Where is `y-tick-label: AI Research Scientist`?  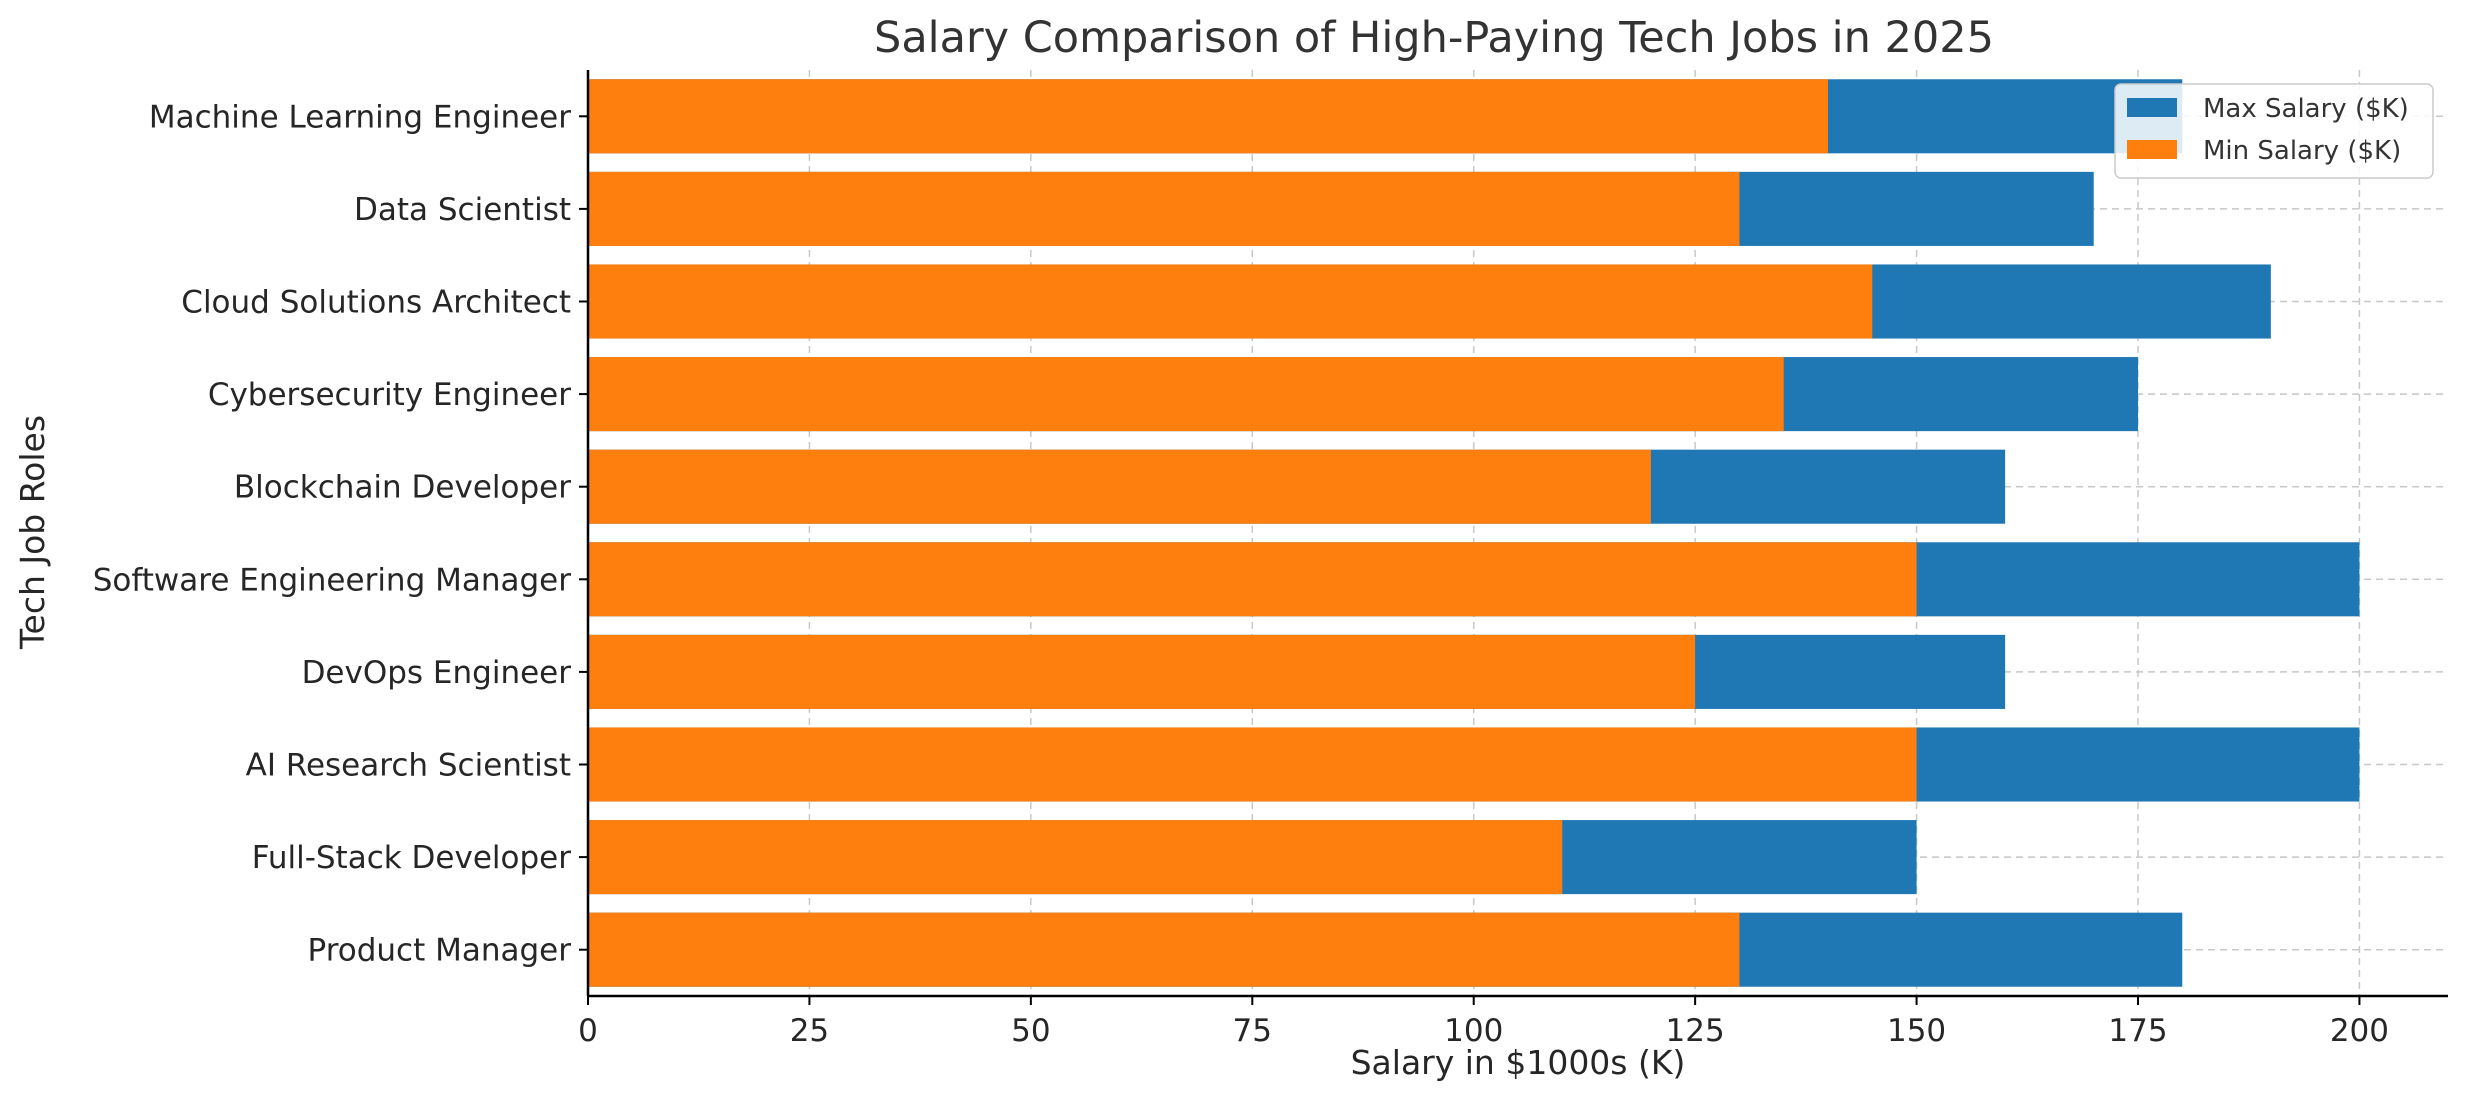 y-tick-label: AI Research Scientist is located at coordinates (408, 766).